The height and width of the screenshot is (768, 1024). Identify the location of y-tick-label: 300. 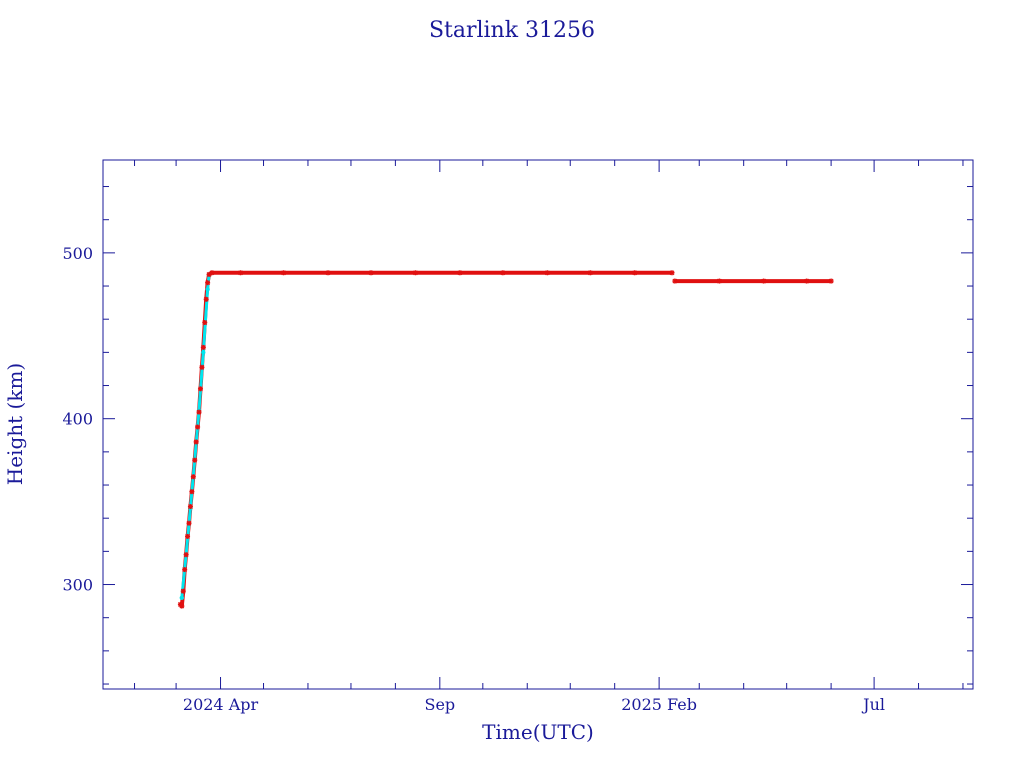
(77, 585).